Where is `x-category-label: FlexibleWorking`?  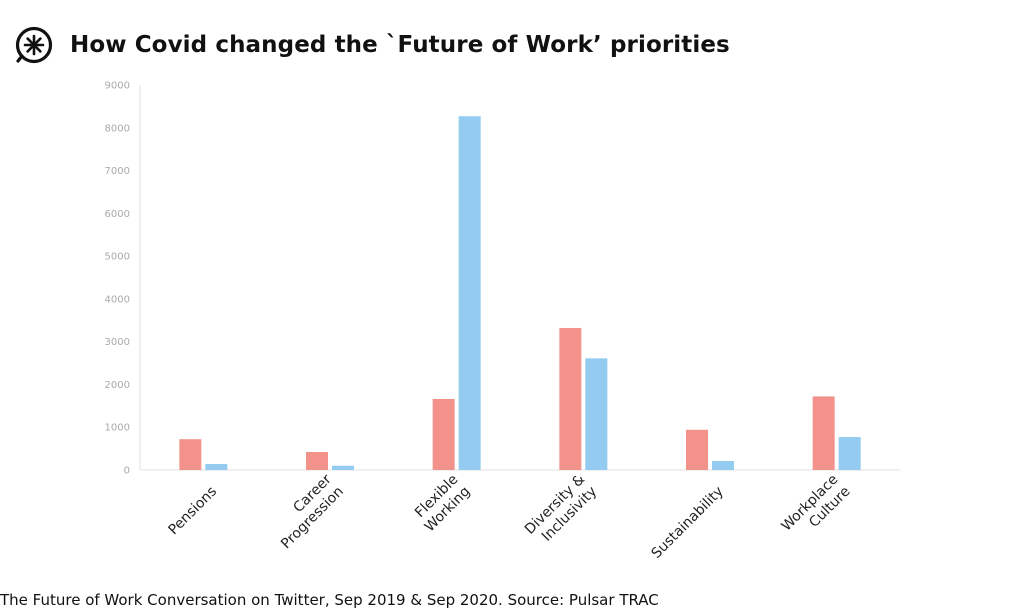 x-category-label: FlexibleWorking is located at coordinates (442, 503).